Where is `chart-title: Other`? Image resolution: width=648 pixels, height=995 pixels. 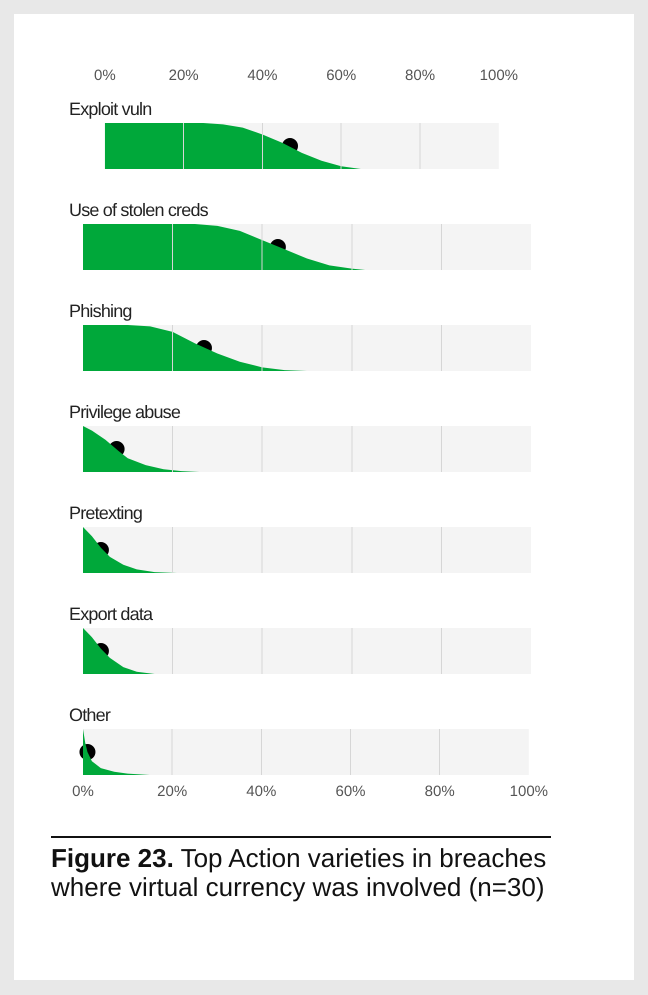
chart-title: Other is located at coordinates (89, 715).